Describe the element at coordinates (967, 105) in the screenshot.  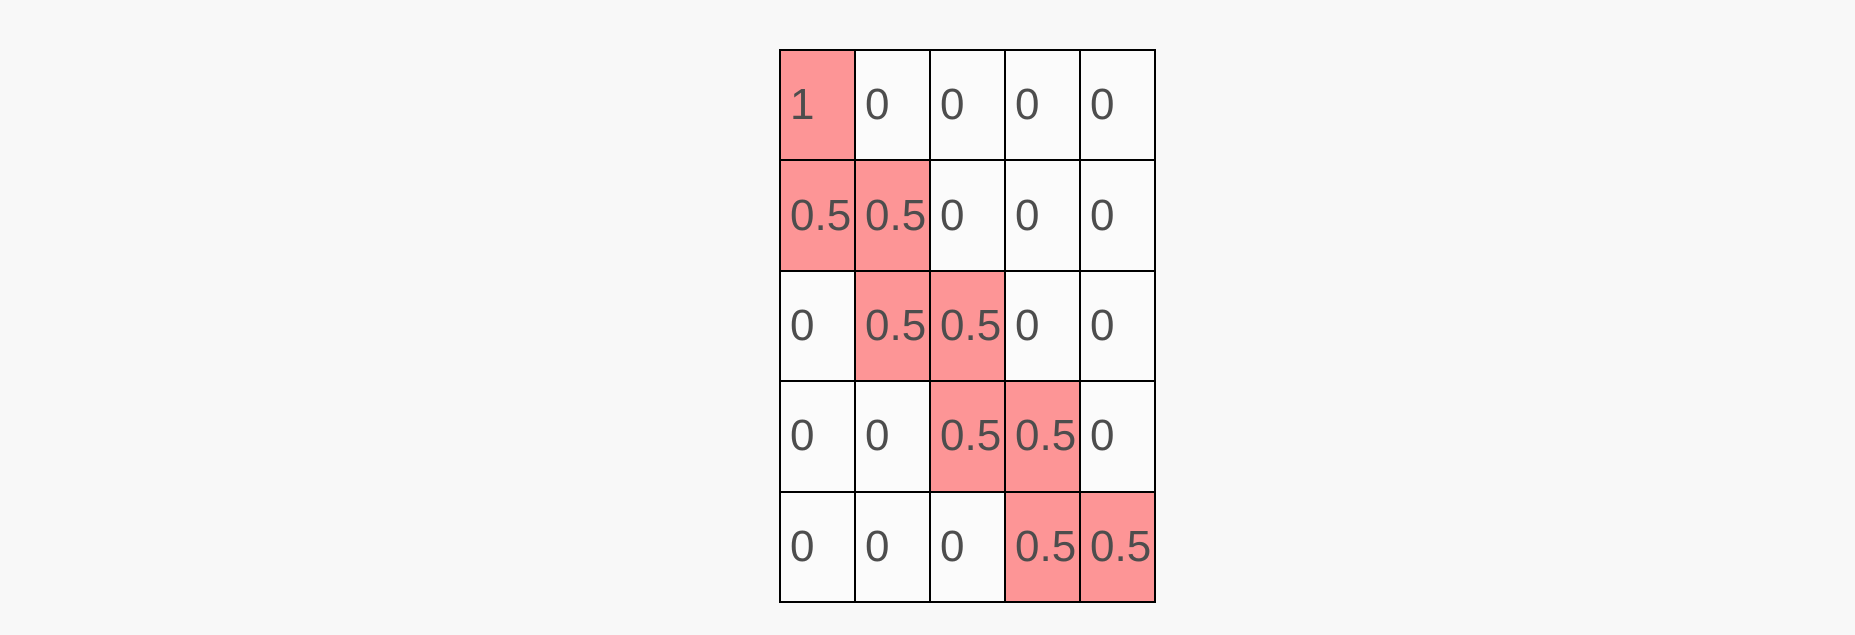
I see `matrix-cell-r1c3: 0` at that location.